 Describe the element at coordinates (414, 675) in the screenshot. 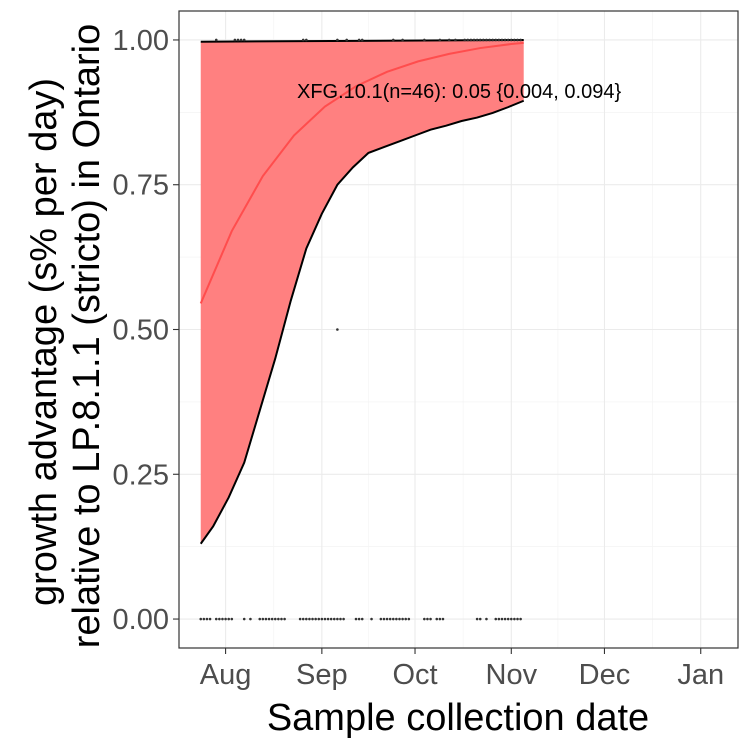

I see `x-tick-label: Oct` at that location.